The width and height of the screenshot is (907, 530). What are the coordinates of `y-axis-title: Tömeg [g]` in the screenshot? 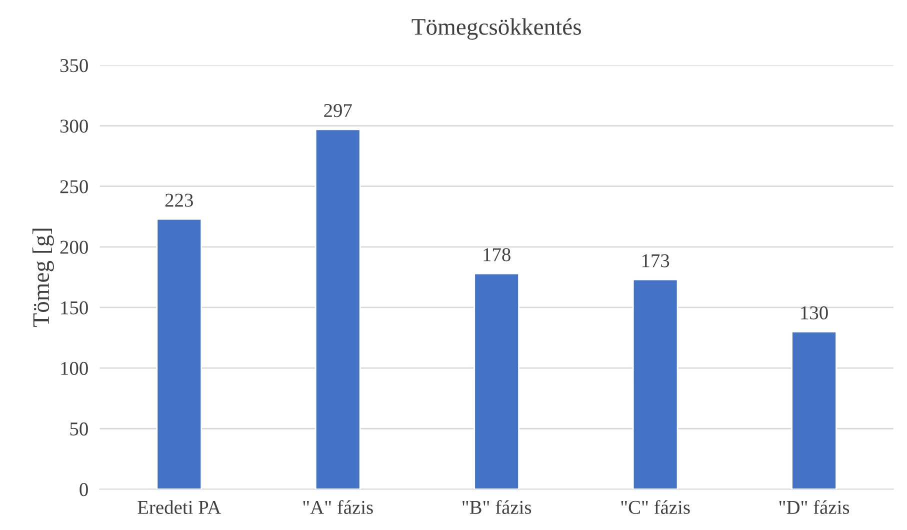 It's located at (43, 277).